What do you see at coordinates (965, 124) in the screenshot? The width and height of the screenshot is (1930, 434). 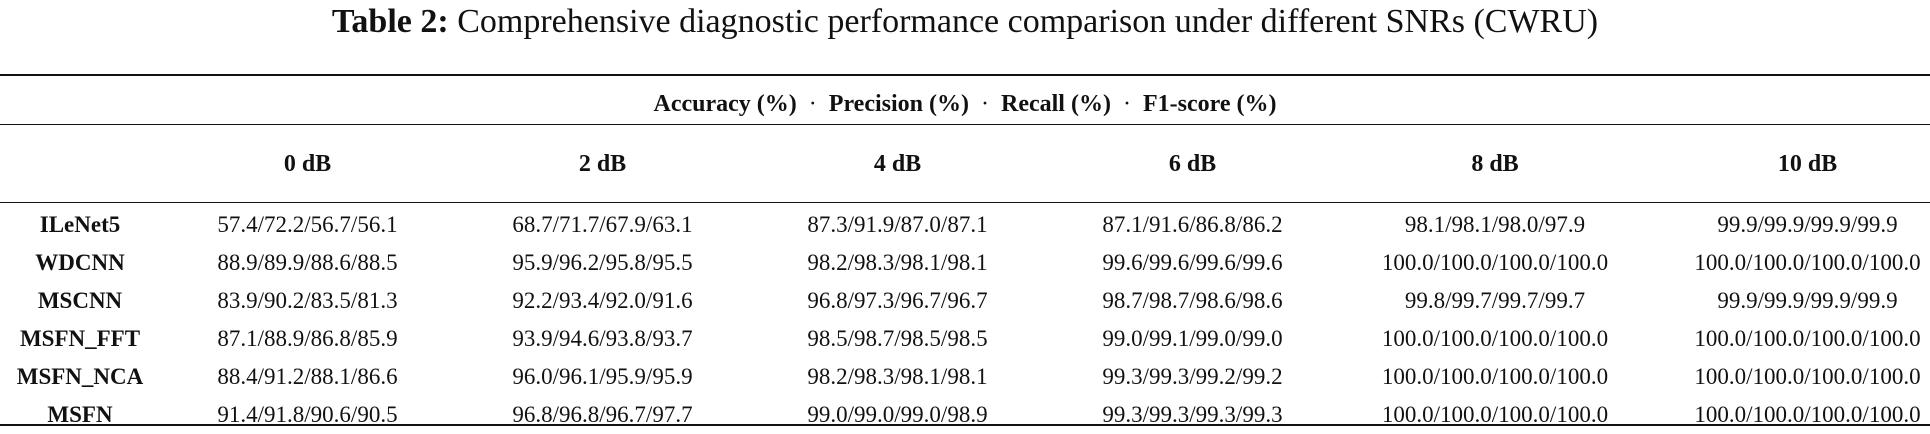 I see `metrics-rule` at bounding box center [965, 124].